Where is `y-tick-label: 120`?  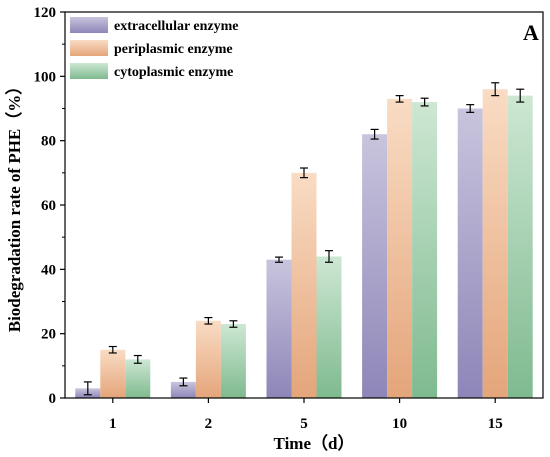 y-tick-label: 120 is located at coordinates (45, 13).